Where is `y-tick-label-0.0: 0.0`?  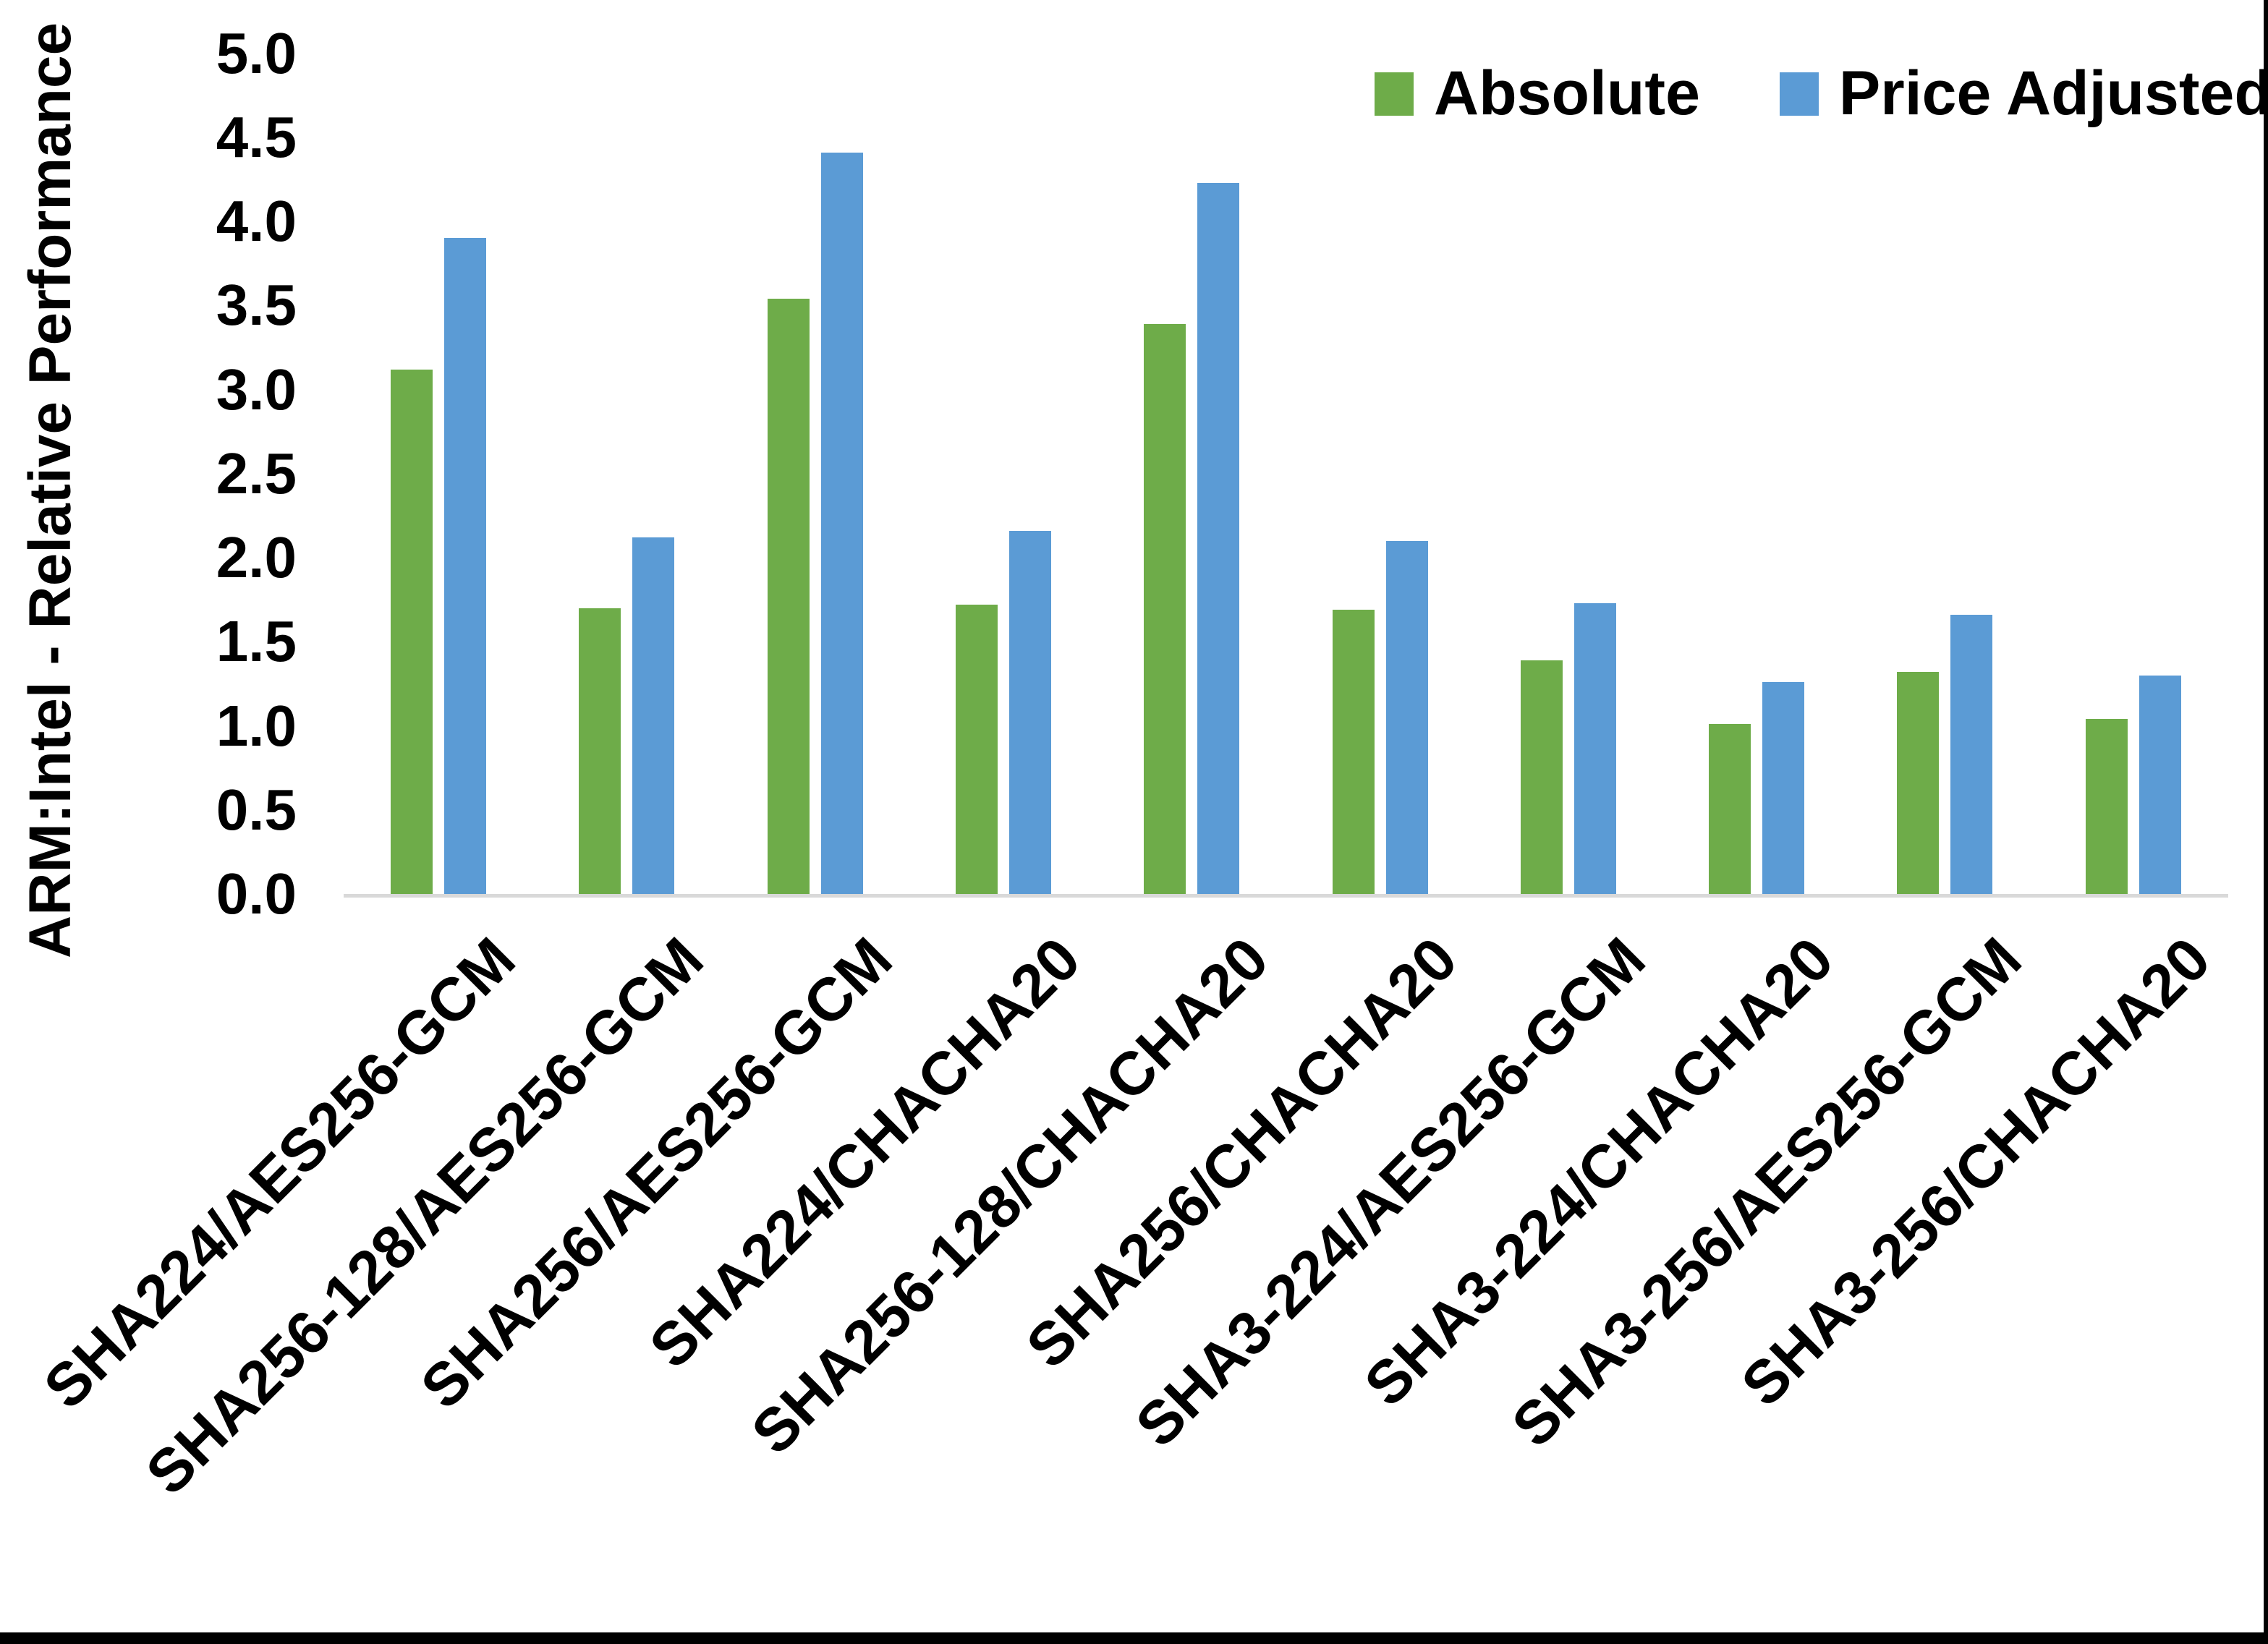 y-tick-label-0.0: 0.0 is located at coordinates (256, 893).